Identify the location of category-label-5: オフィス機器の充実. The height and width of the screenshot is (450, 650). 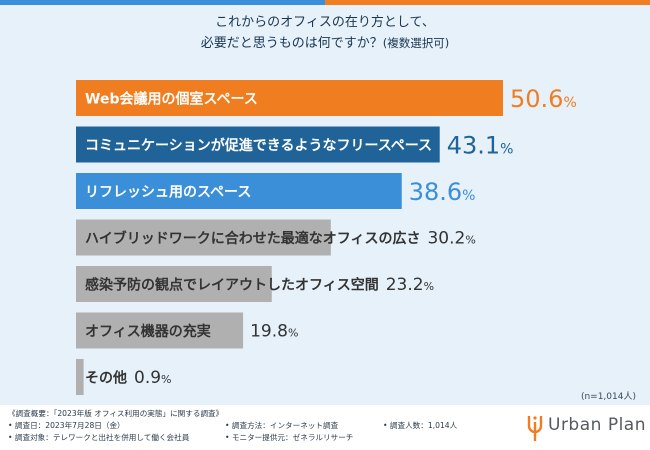
(148, 331).